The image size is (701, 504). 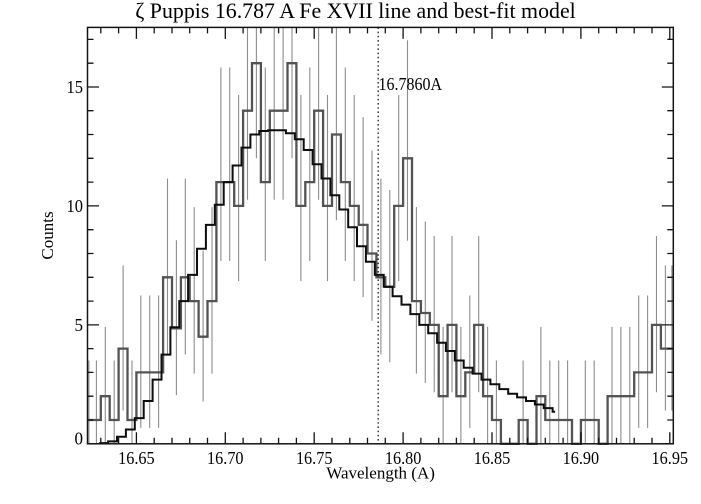 What do you see at coordinates (225, 458) in the screenshot?
I see `svg-text: 16.70` at bounding box center [225, 458].